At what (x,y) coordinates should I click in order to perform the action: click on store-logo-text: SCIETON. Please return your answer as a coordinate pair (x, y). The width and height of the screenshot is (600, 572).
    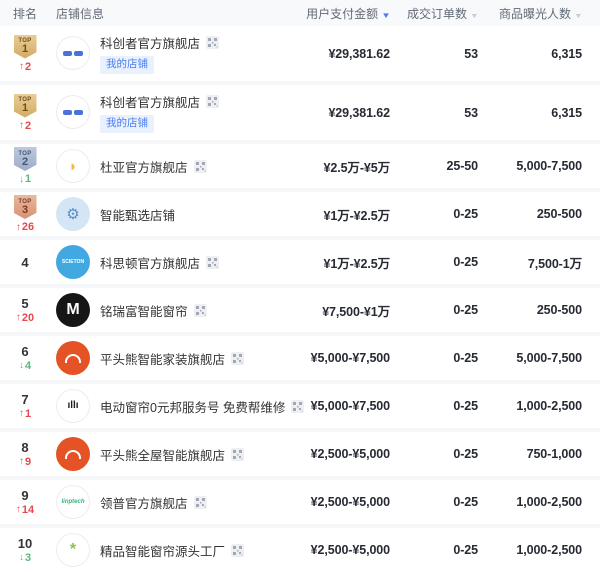
    Looking at the image, I should click on (73, 261).